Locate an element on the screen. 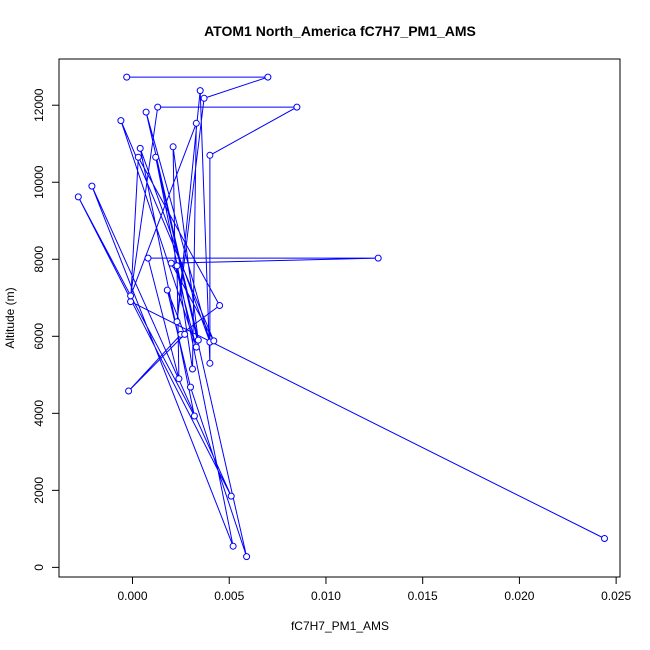 The height and width of the screenshot is (650, 650). x-axis: 0.000 0.005 0.010 0.015 0.020 0.025 is located at coordinates (374, 589).